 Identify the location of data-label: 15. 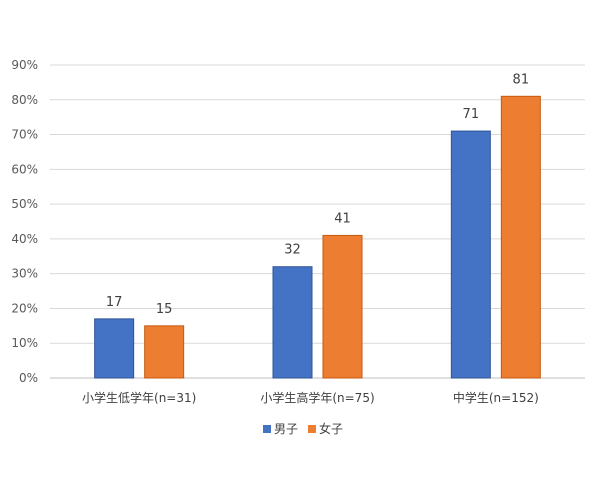
(164, 309).